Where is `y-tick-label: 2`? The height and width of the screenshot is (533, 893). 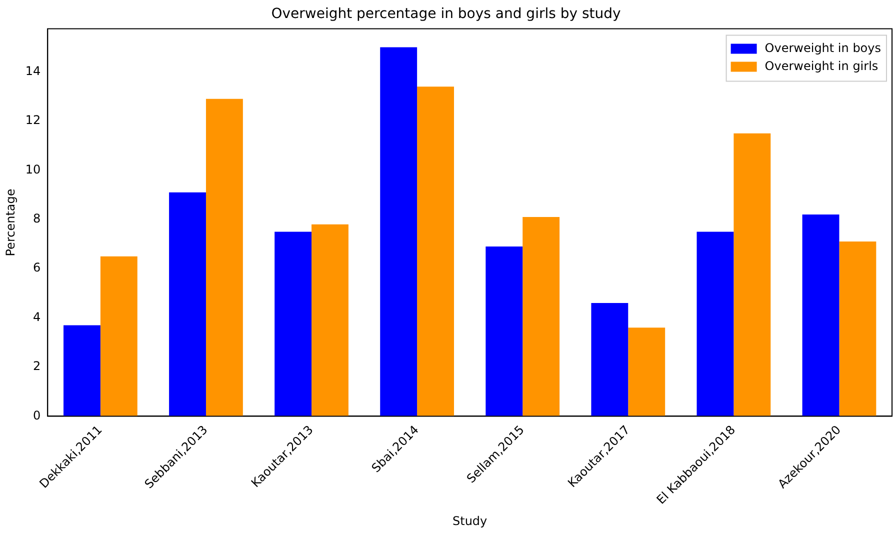
y-tick-label: 2 is located at coordinates (37, 366).